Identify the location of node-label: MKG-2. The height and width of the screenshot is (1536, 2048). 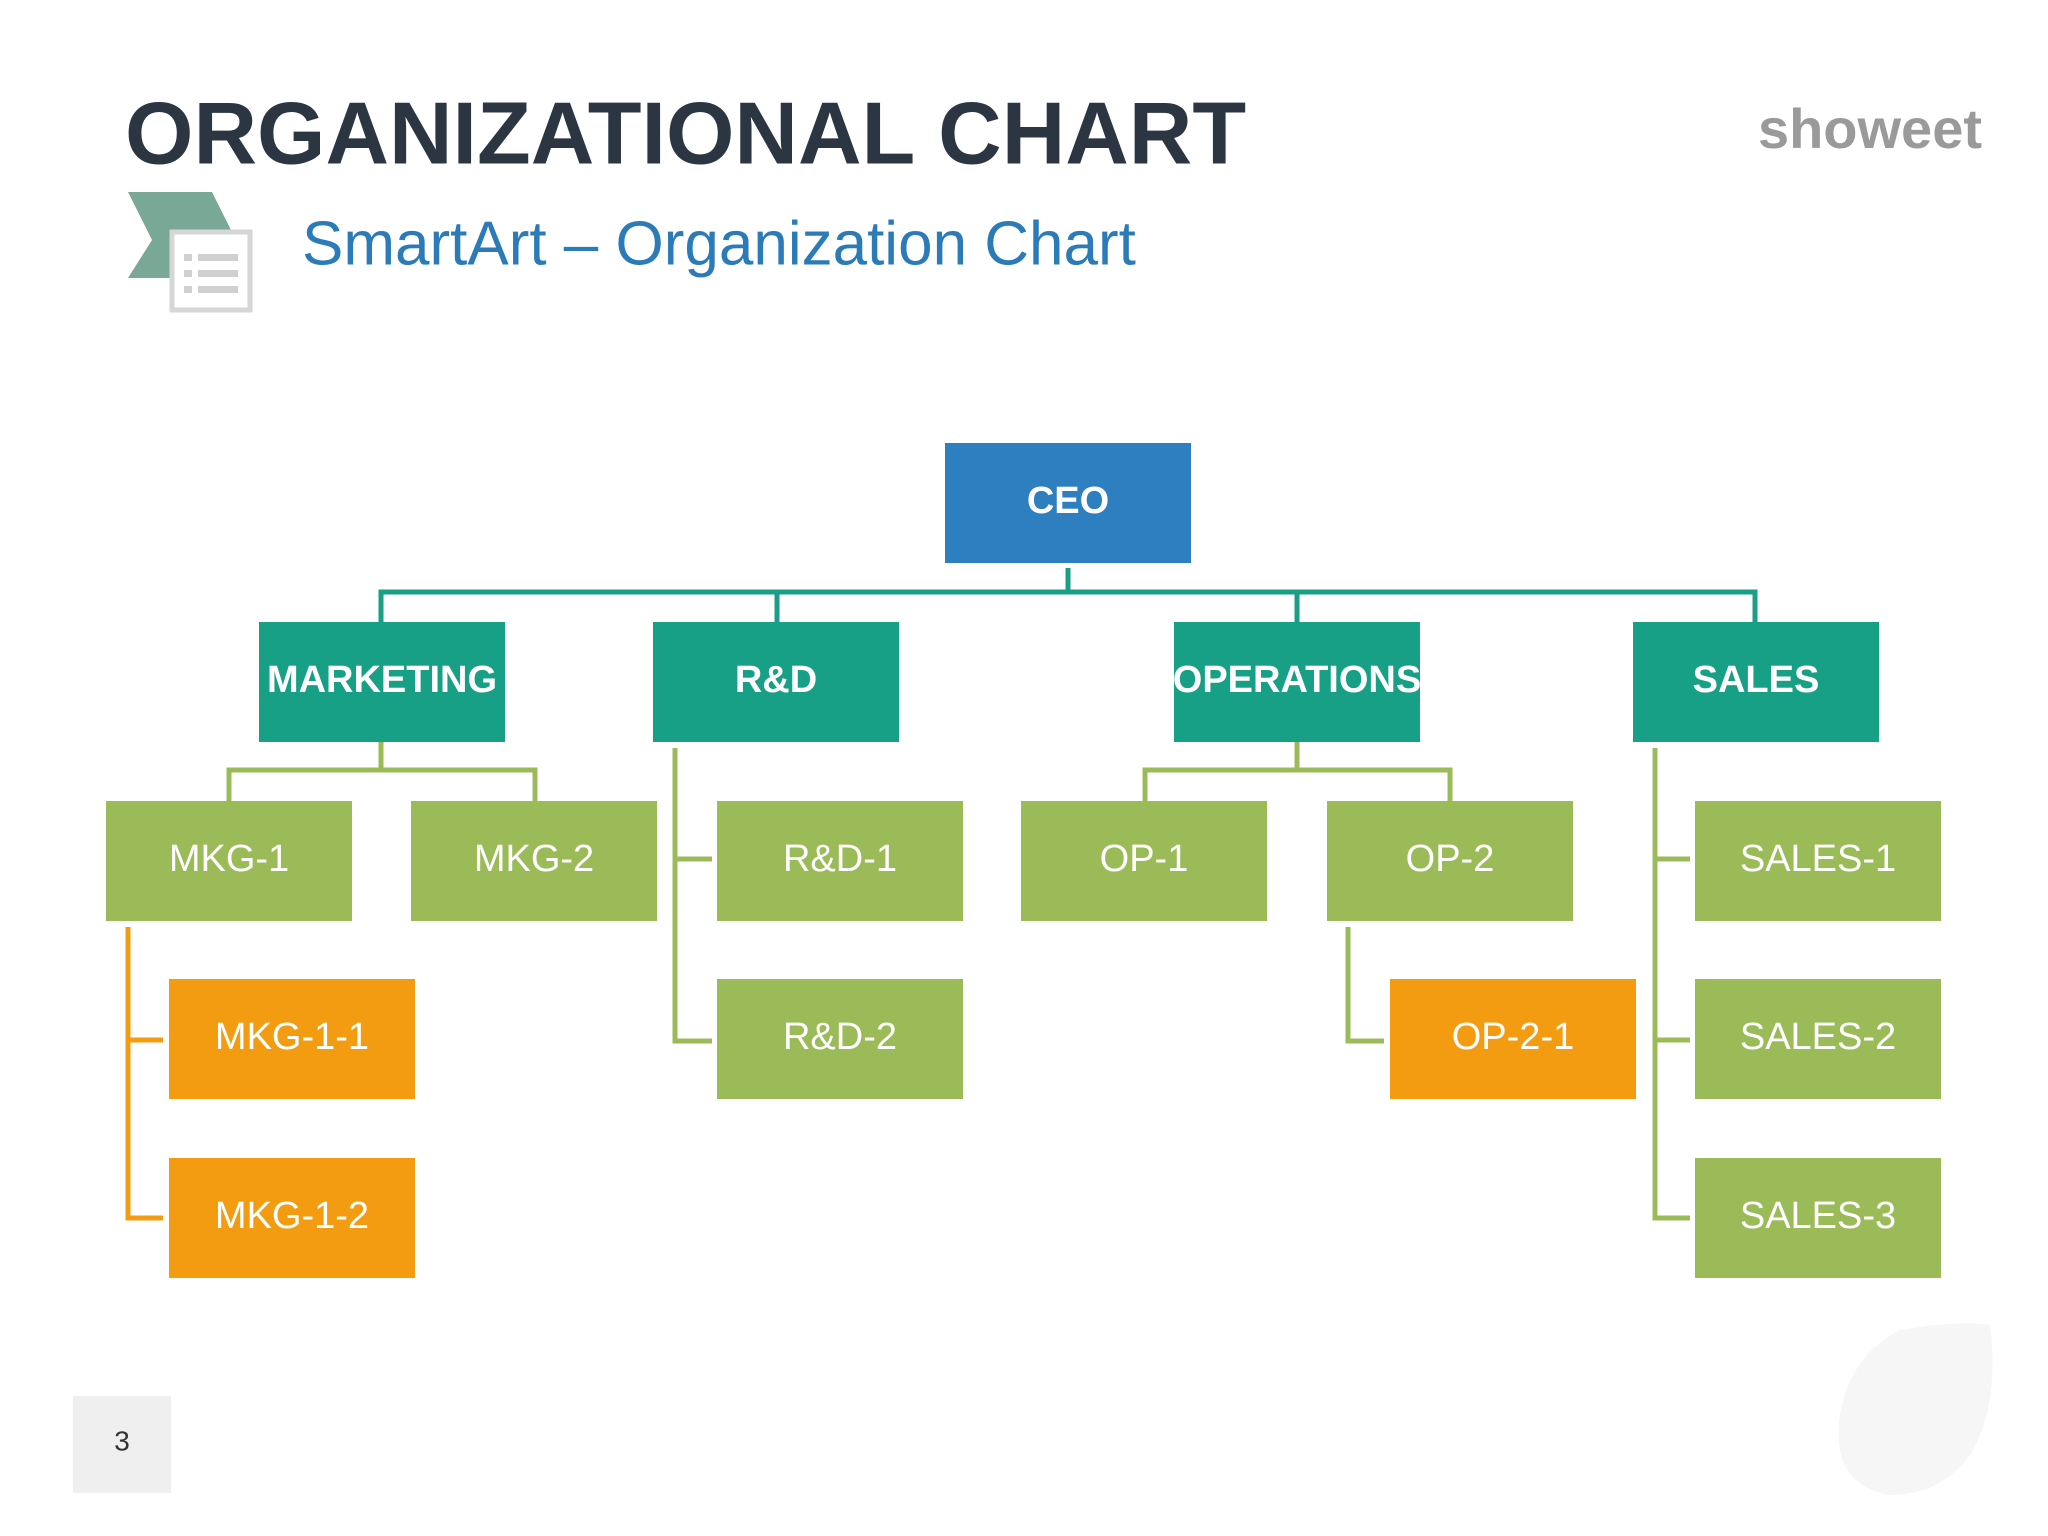
(534, 859).